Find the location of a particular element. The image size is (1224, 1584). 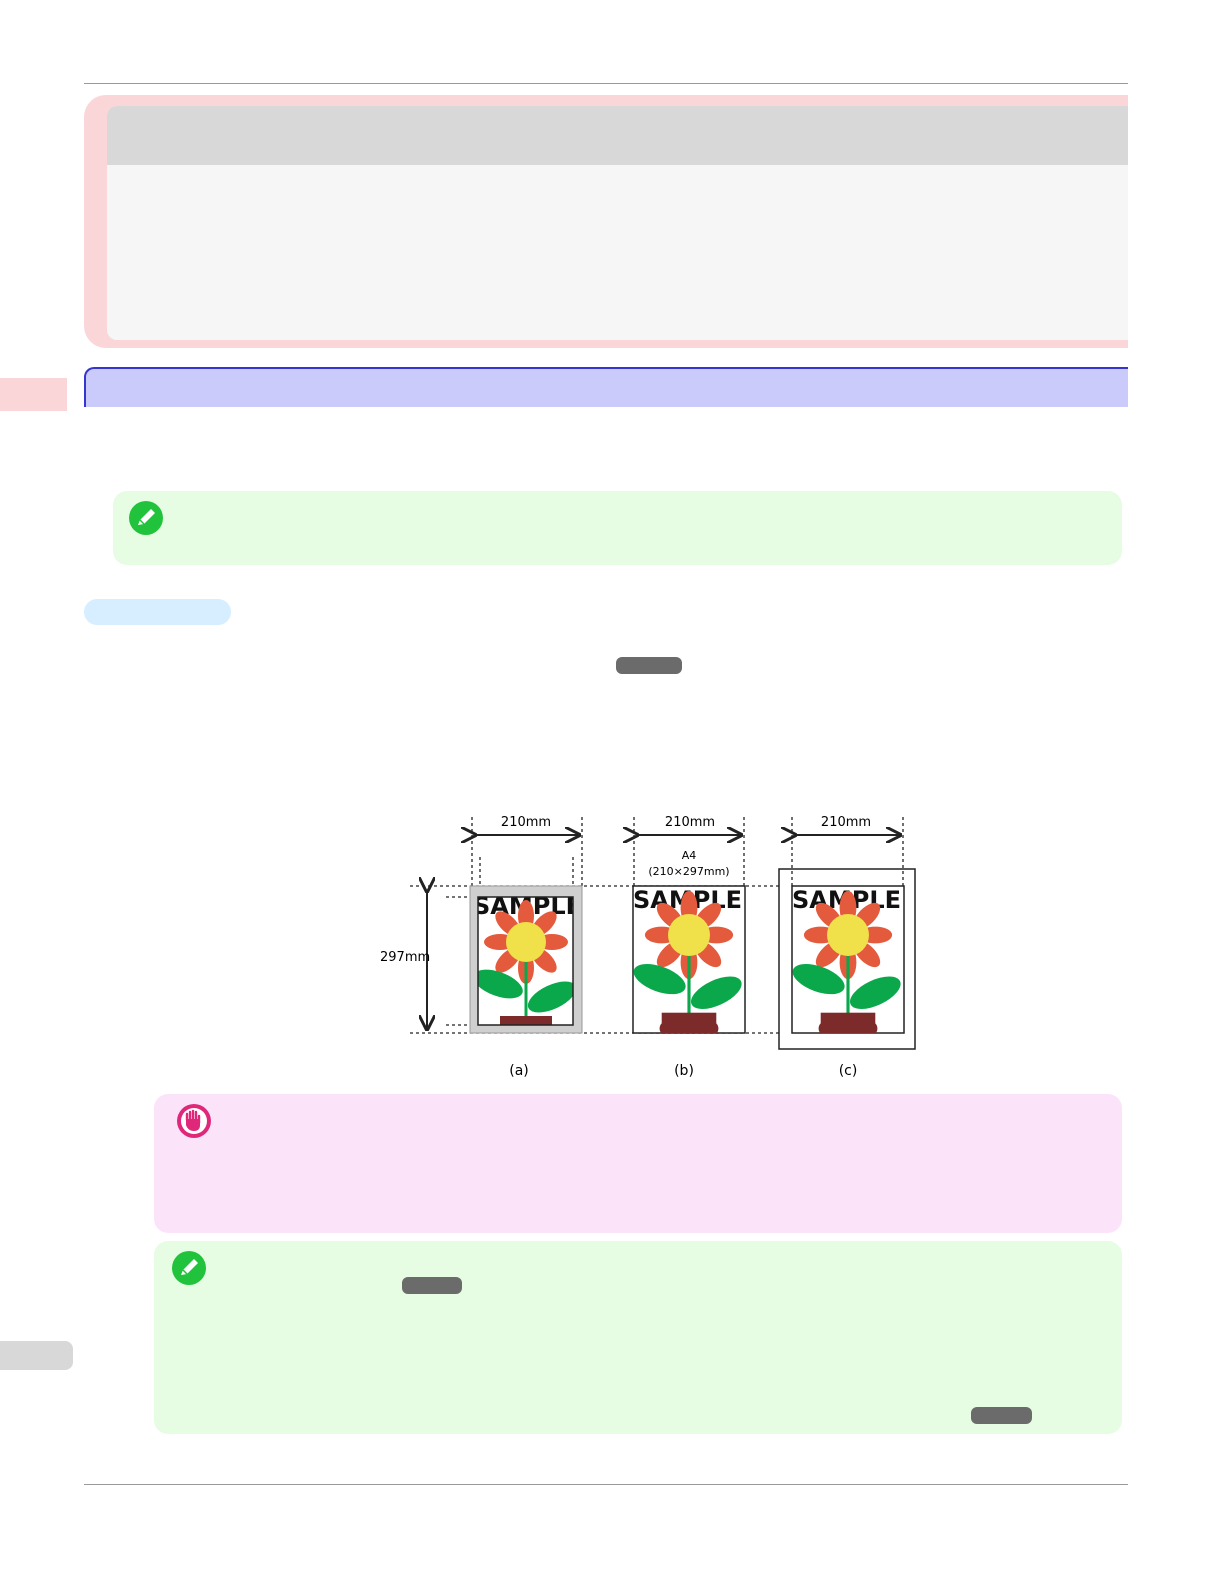

width-label-c: 210mm is located at coordinates (846, 822).